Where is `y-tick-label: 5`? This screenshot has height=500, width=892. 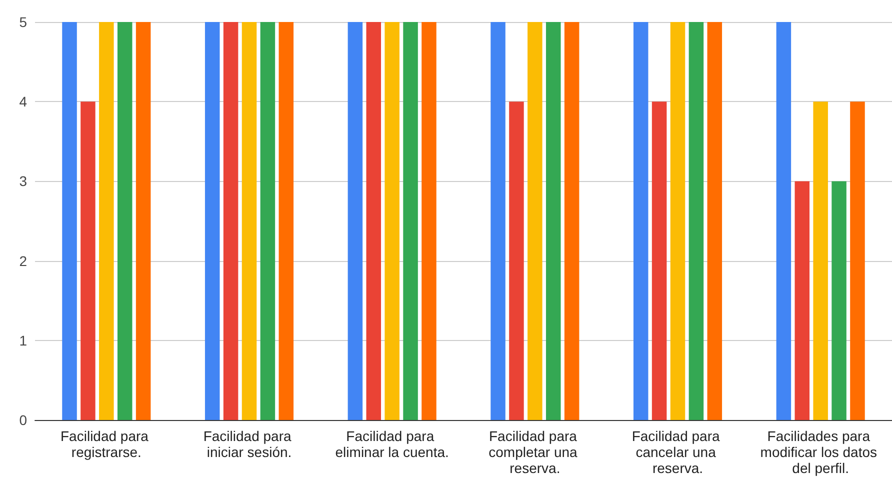 y-tick-label: 5 is located at coordinates (23, 22).